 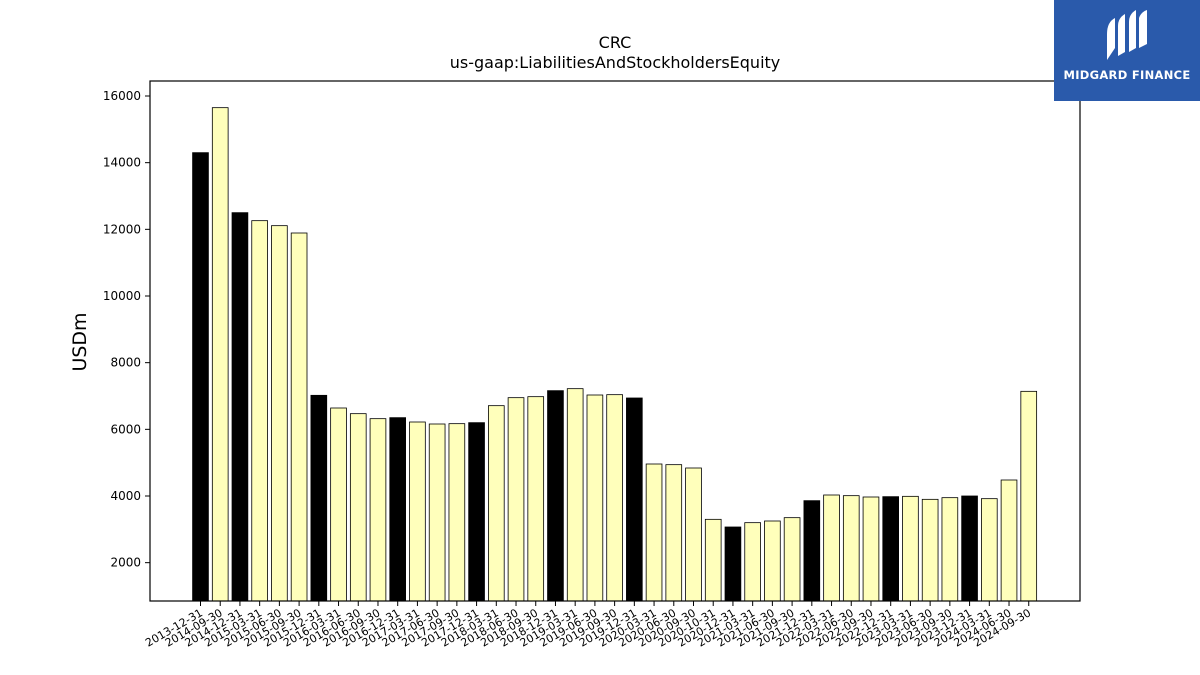 I want to click on y-tick-label: 4000, so click(x=125, y=496).